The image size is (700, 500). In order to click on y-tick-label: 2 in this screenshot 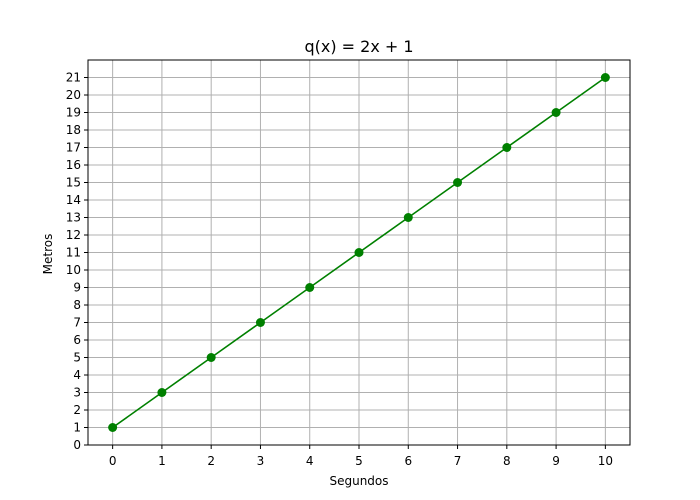, I will do `click(77, 410)`.